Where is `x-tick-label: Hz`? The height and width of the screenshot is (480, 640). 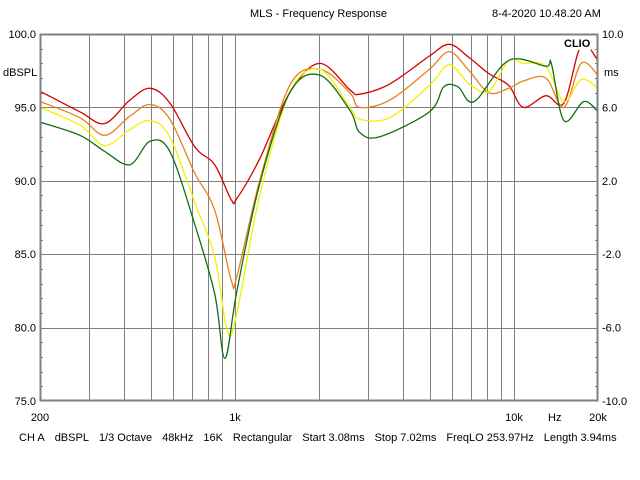
x-tick-label: Hz is located at coordinates (554, 418).